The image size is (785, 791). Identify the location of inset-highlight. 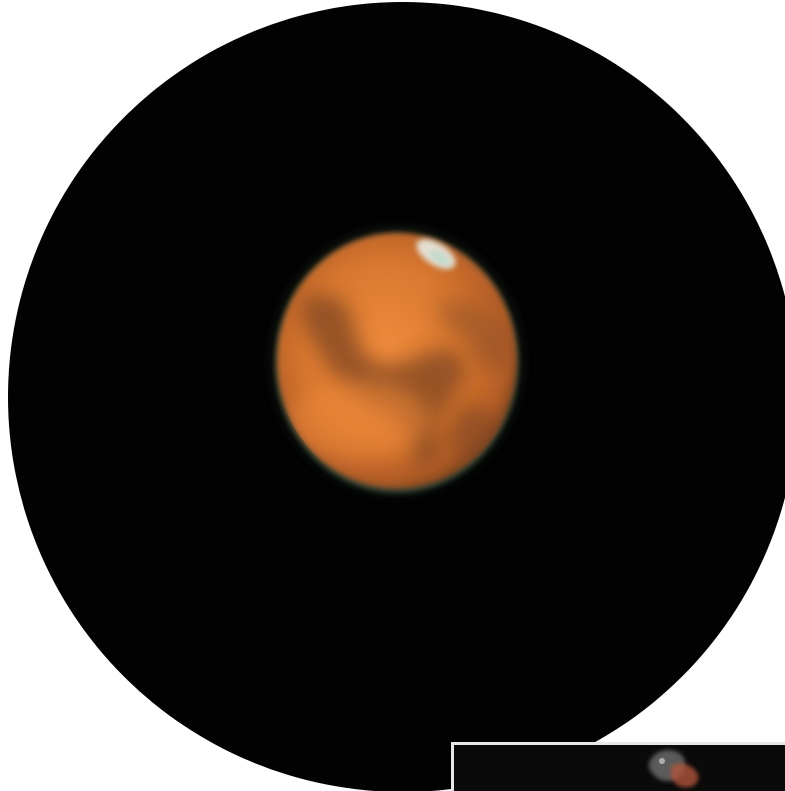
(662, 761).